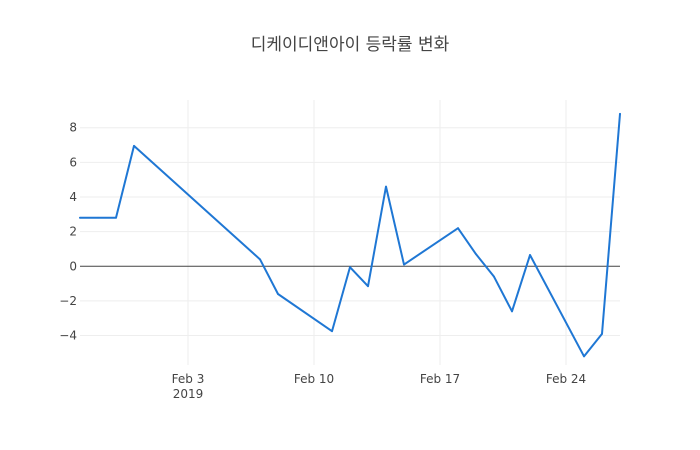 The height and width of the screenshot is (450, 700). Describe the element at coordinates (188, 394) in the screenshot. I see `x-tick-year-label: 2019` at that location.